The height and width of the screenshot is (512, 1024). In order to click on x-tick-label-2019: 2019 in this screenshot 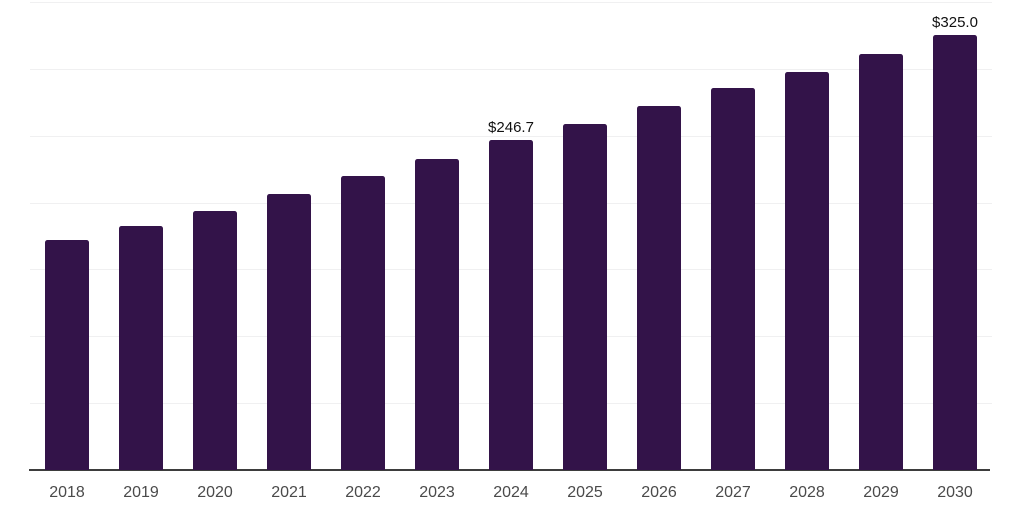, I will do `click(141, 492)`.